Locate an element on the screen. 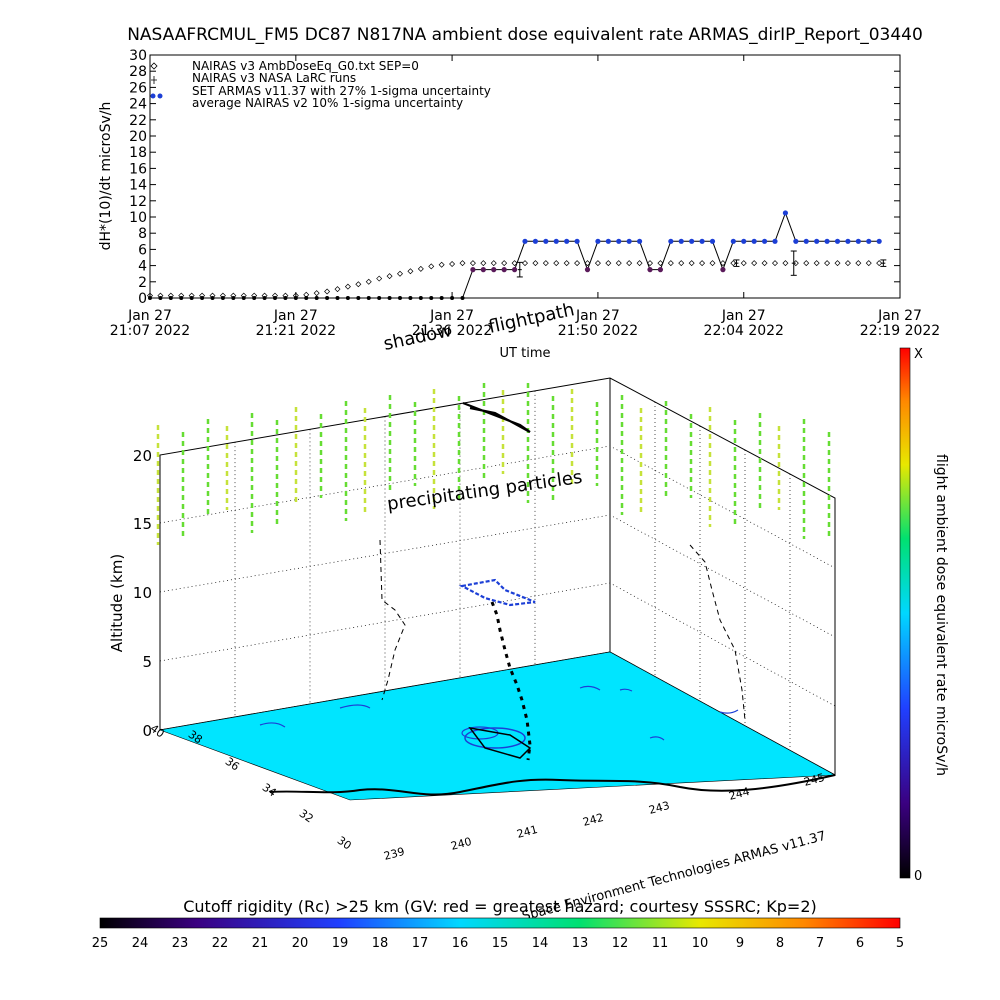  cutoff-rigidity-tick-label: 10 is located at coordinates (700, 943).